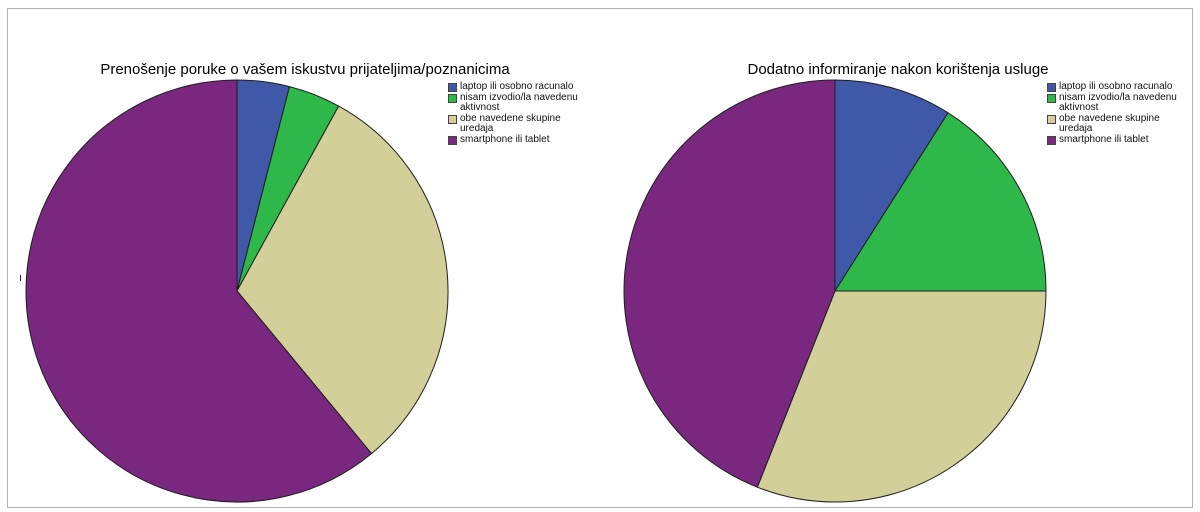 The height and width of the screenshot is (512, 1200). Describe the element at coordinates (729, 283) in the screenshot. I see `pie-slice-smartphone` at that location.